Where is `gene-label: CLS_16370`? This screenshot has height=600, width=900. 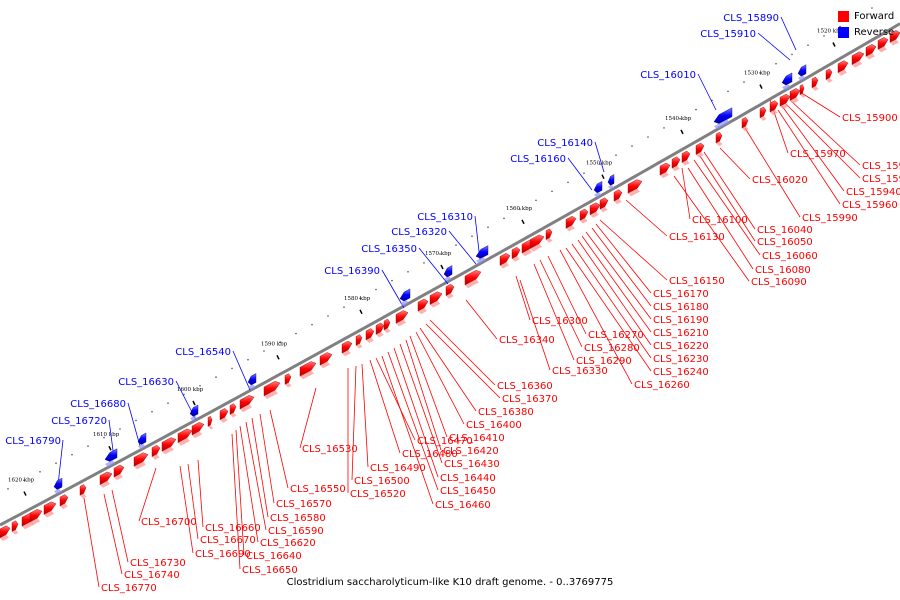 gene-label: CLS_16370 is located at coordinates (530, 399).